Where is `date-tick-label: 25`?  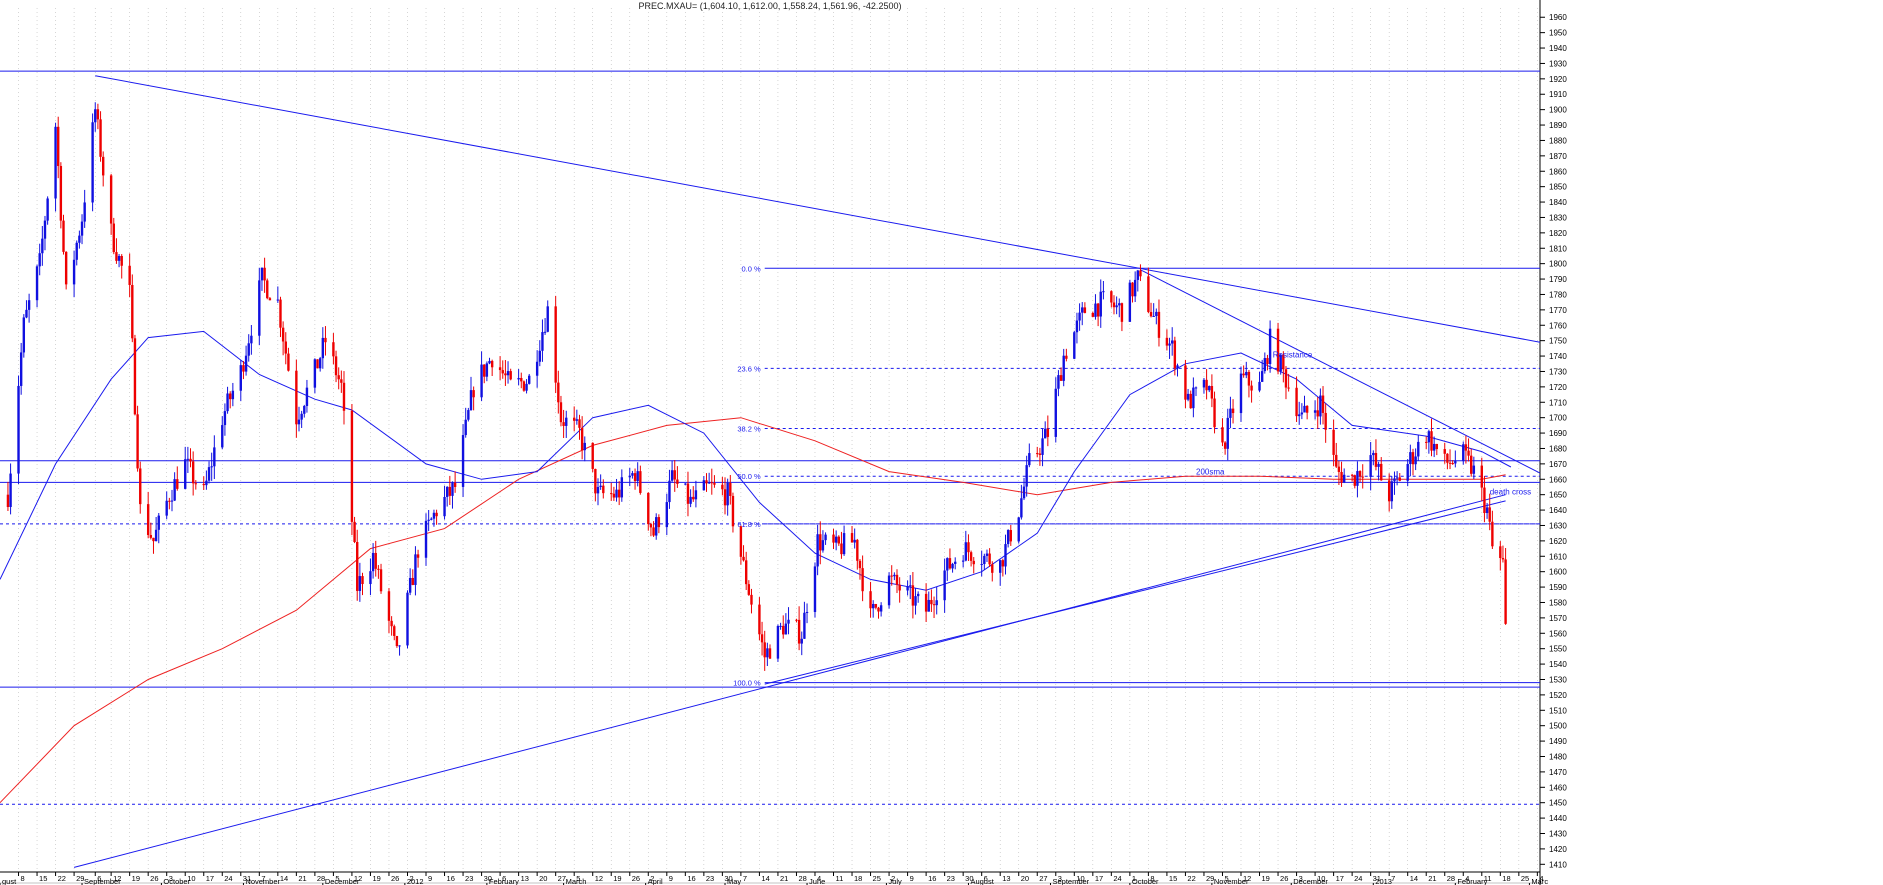 date-tick-label: 25 is located at coordinates (877, 878).